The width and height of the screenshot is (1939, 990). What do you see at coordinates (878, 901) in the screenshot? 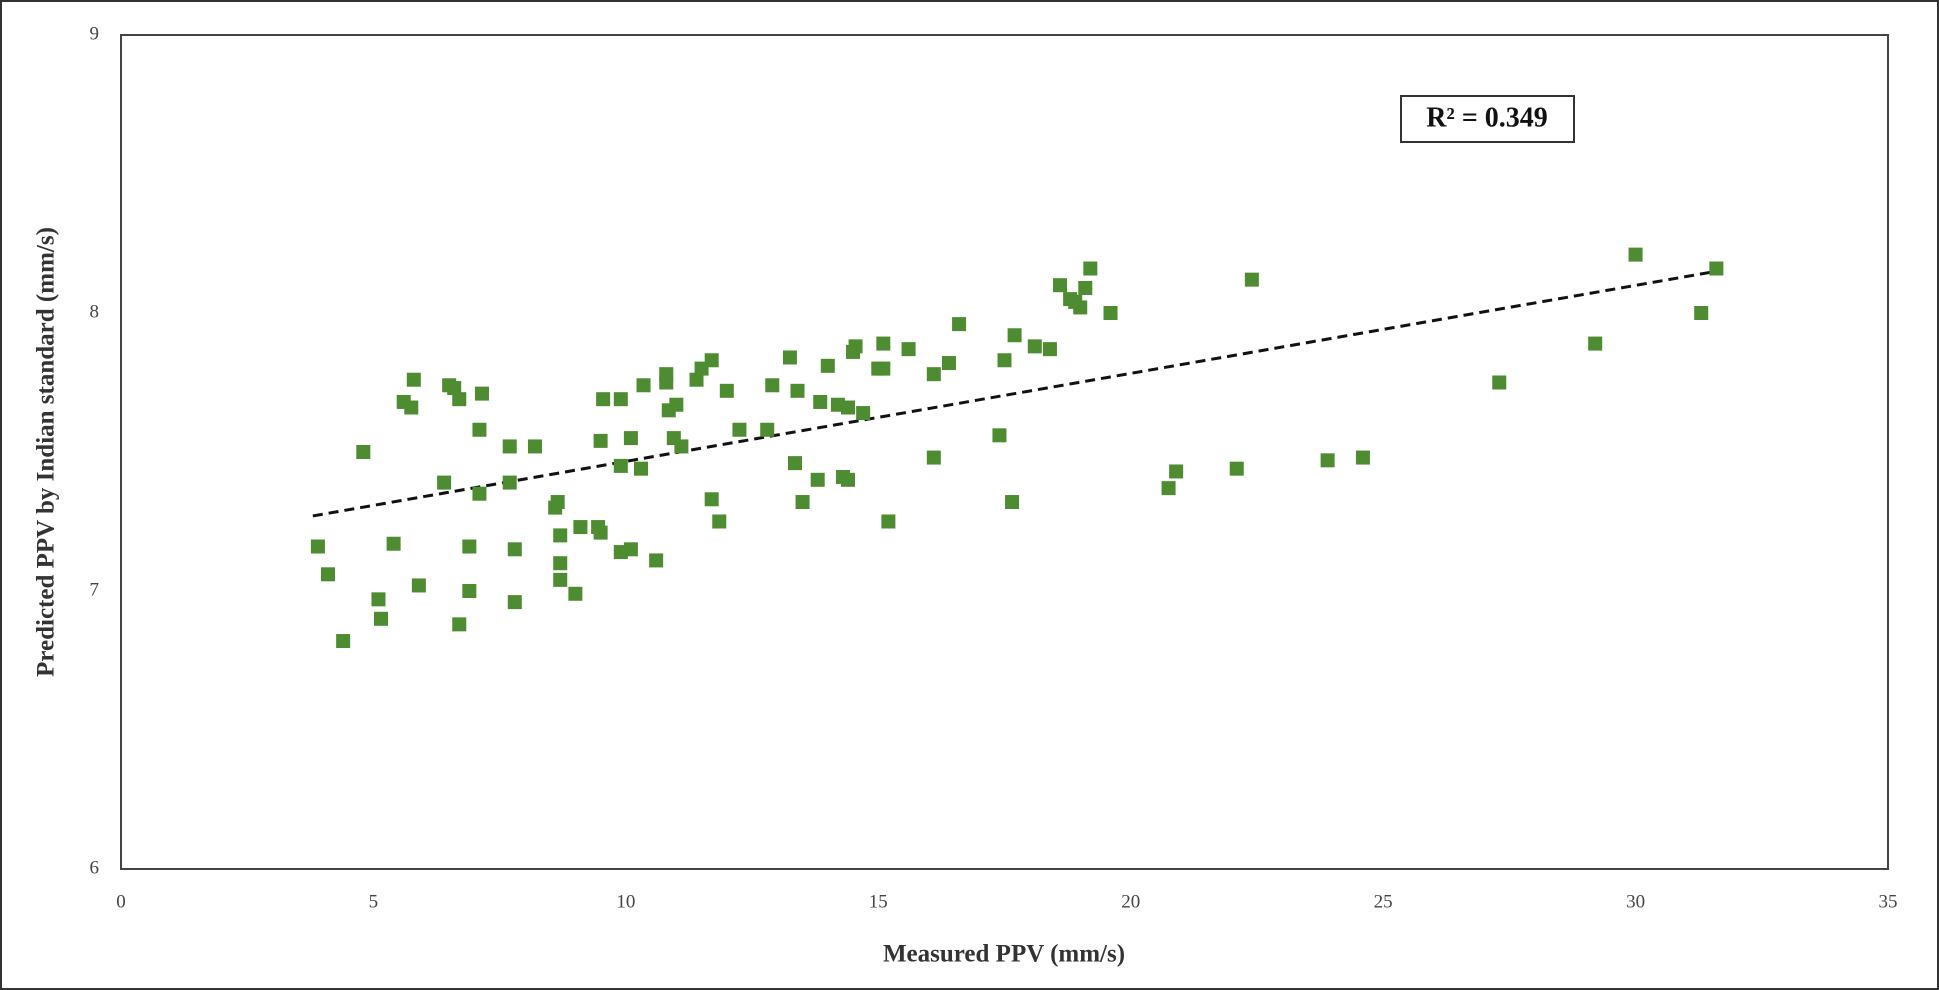
I see `x-tick-label: 15` at bounding box center [878, 901].